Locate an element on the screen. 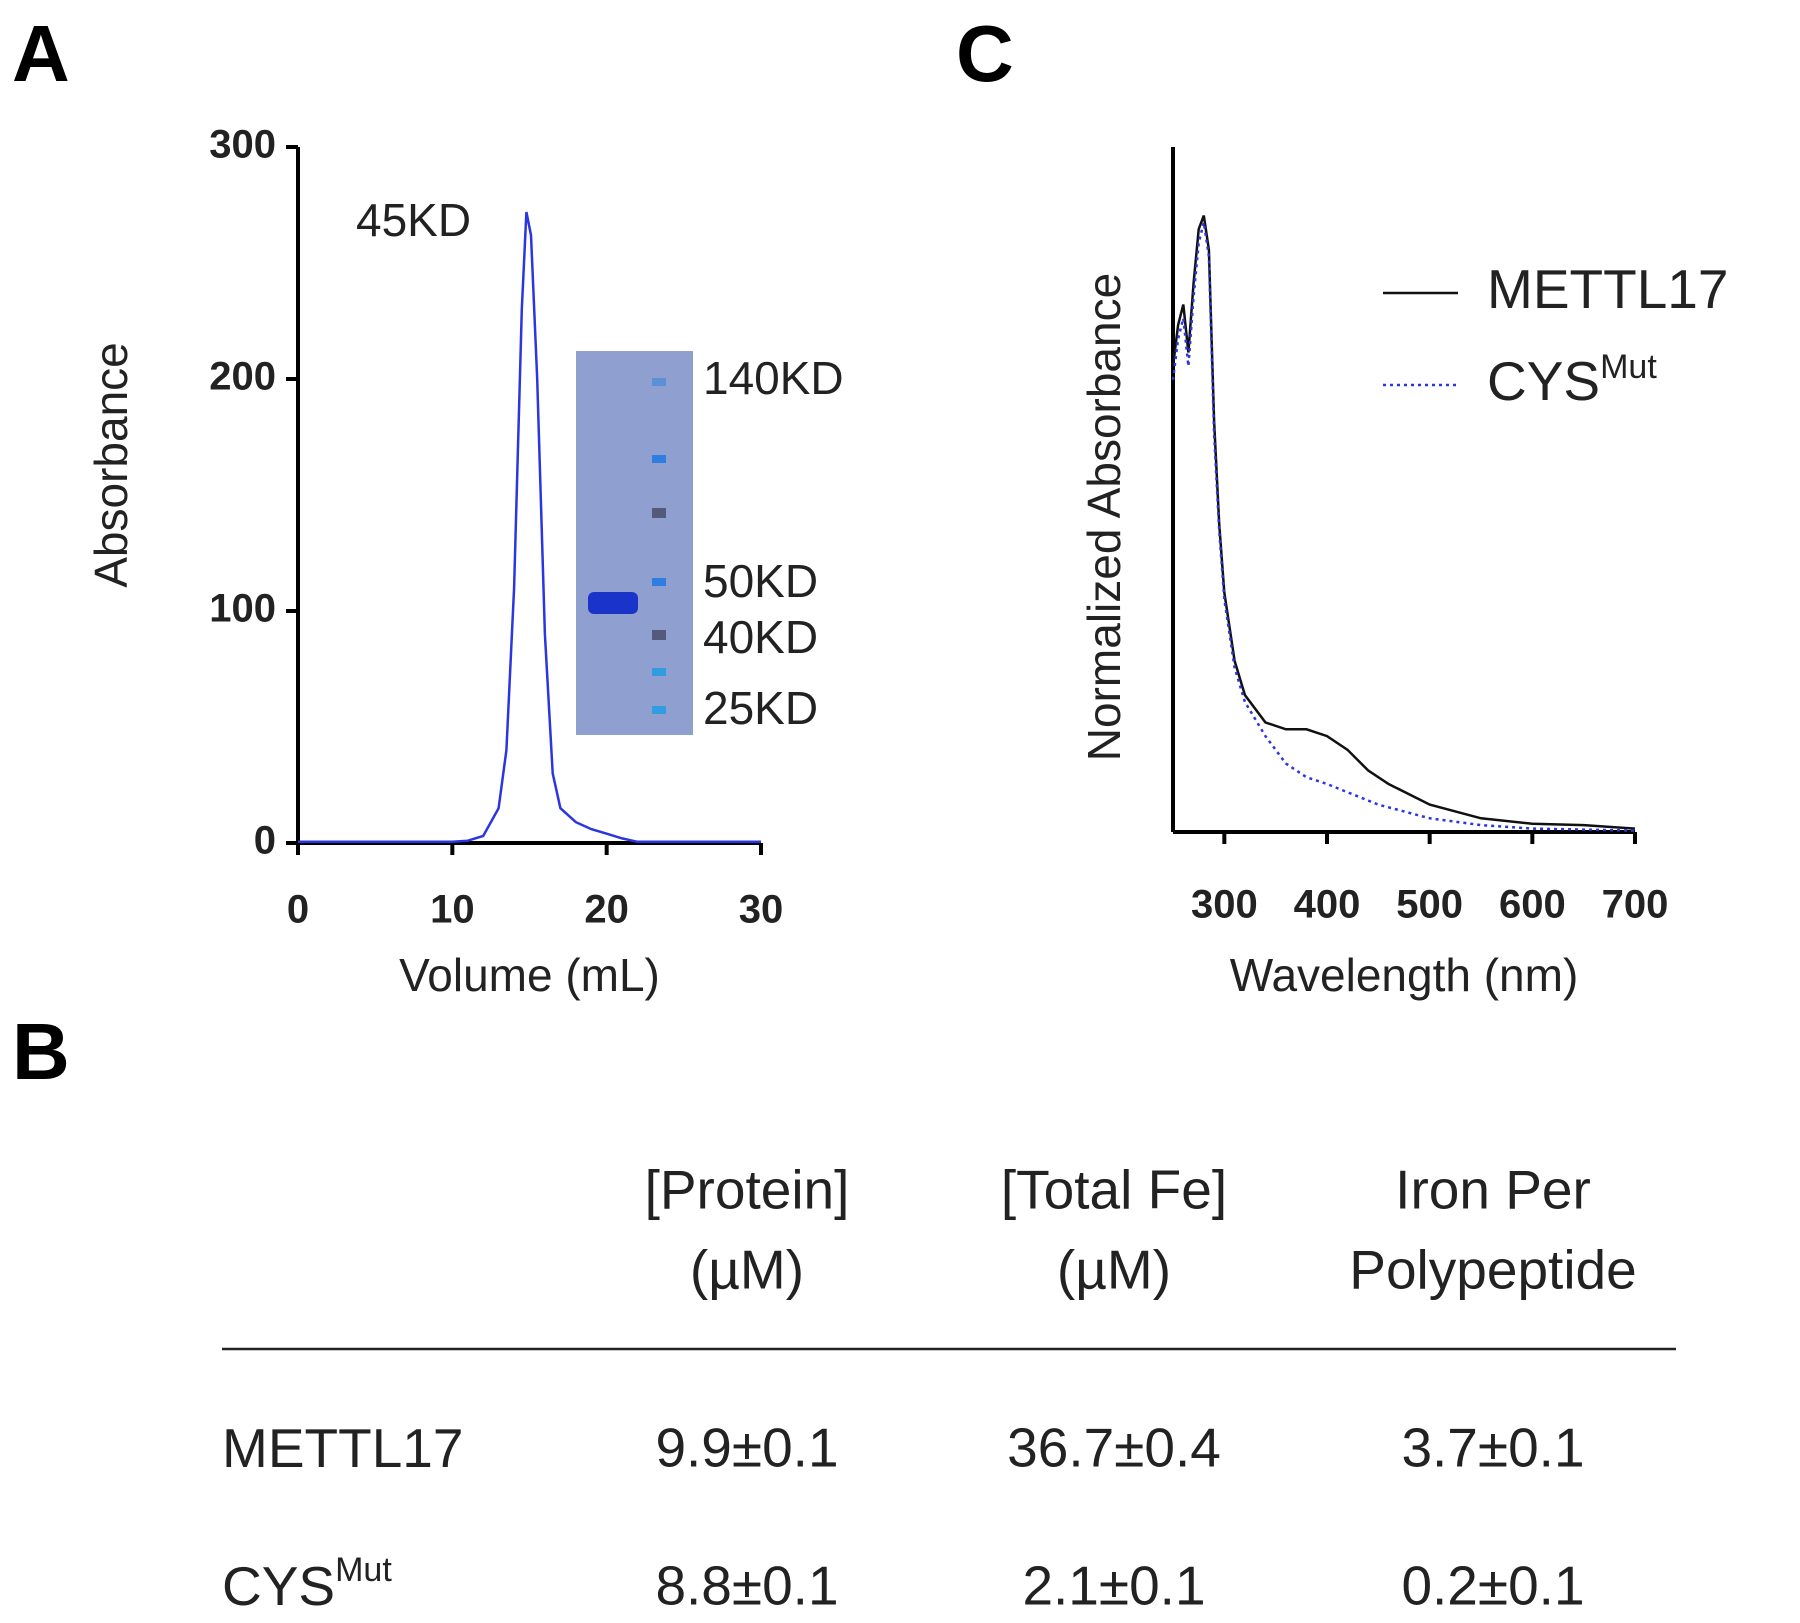 Image resolution: width=1800 pixels, height=1623 pixels. x-tick-label: 10 is located at coordinates (452, 910).